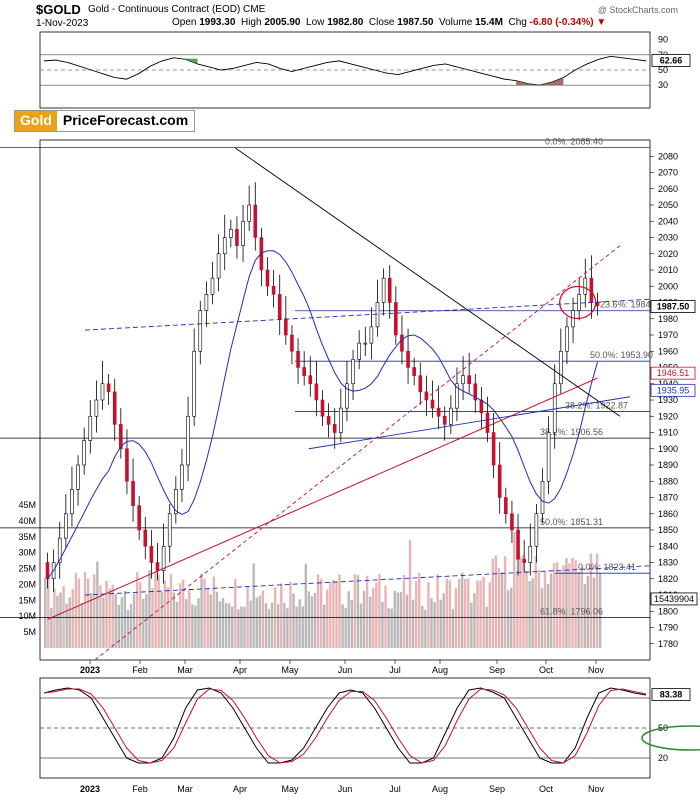  What do you see at coordinates (673, 390) in the screenshot?
I see `ma-short-value-box` at bounding box center [673, 390].